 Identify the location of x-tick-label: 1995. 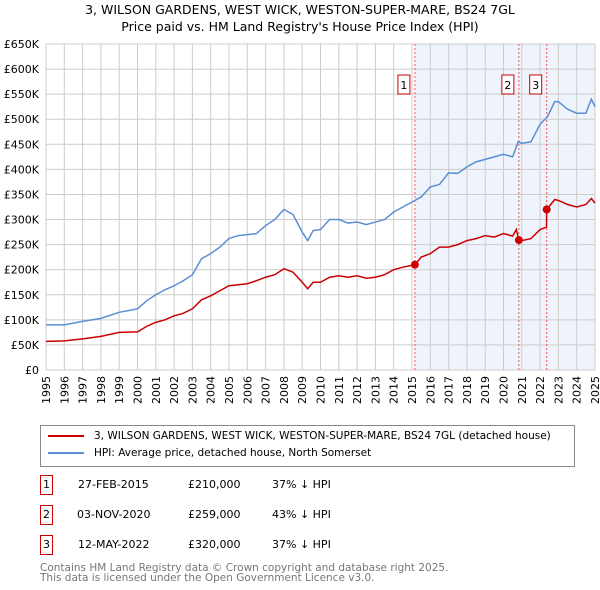
(46, 390).